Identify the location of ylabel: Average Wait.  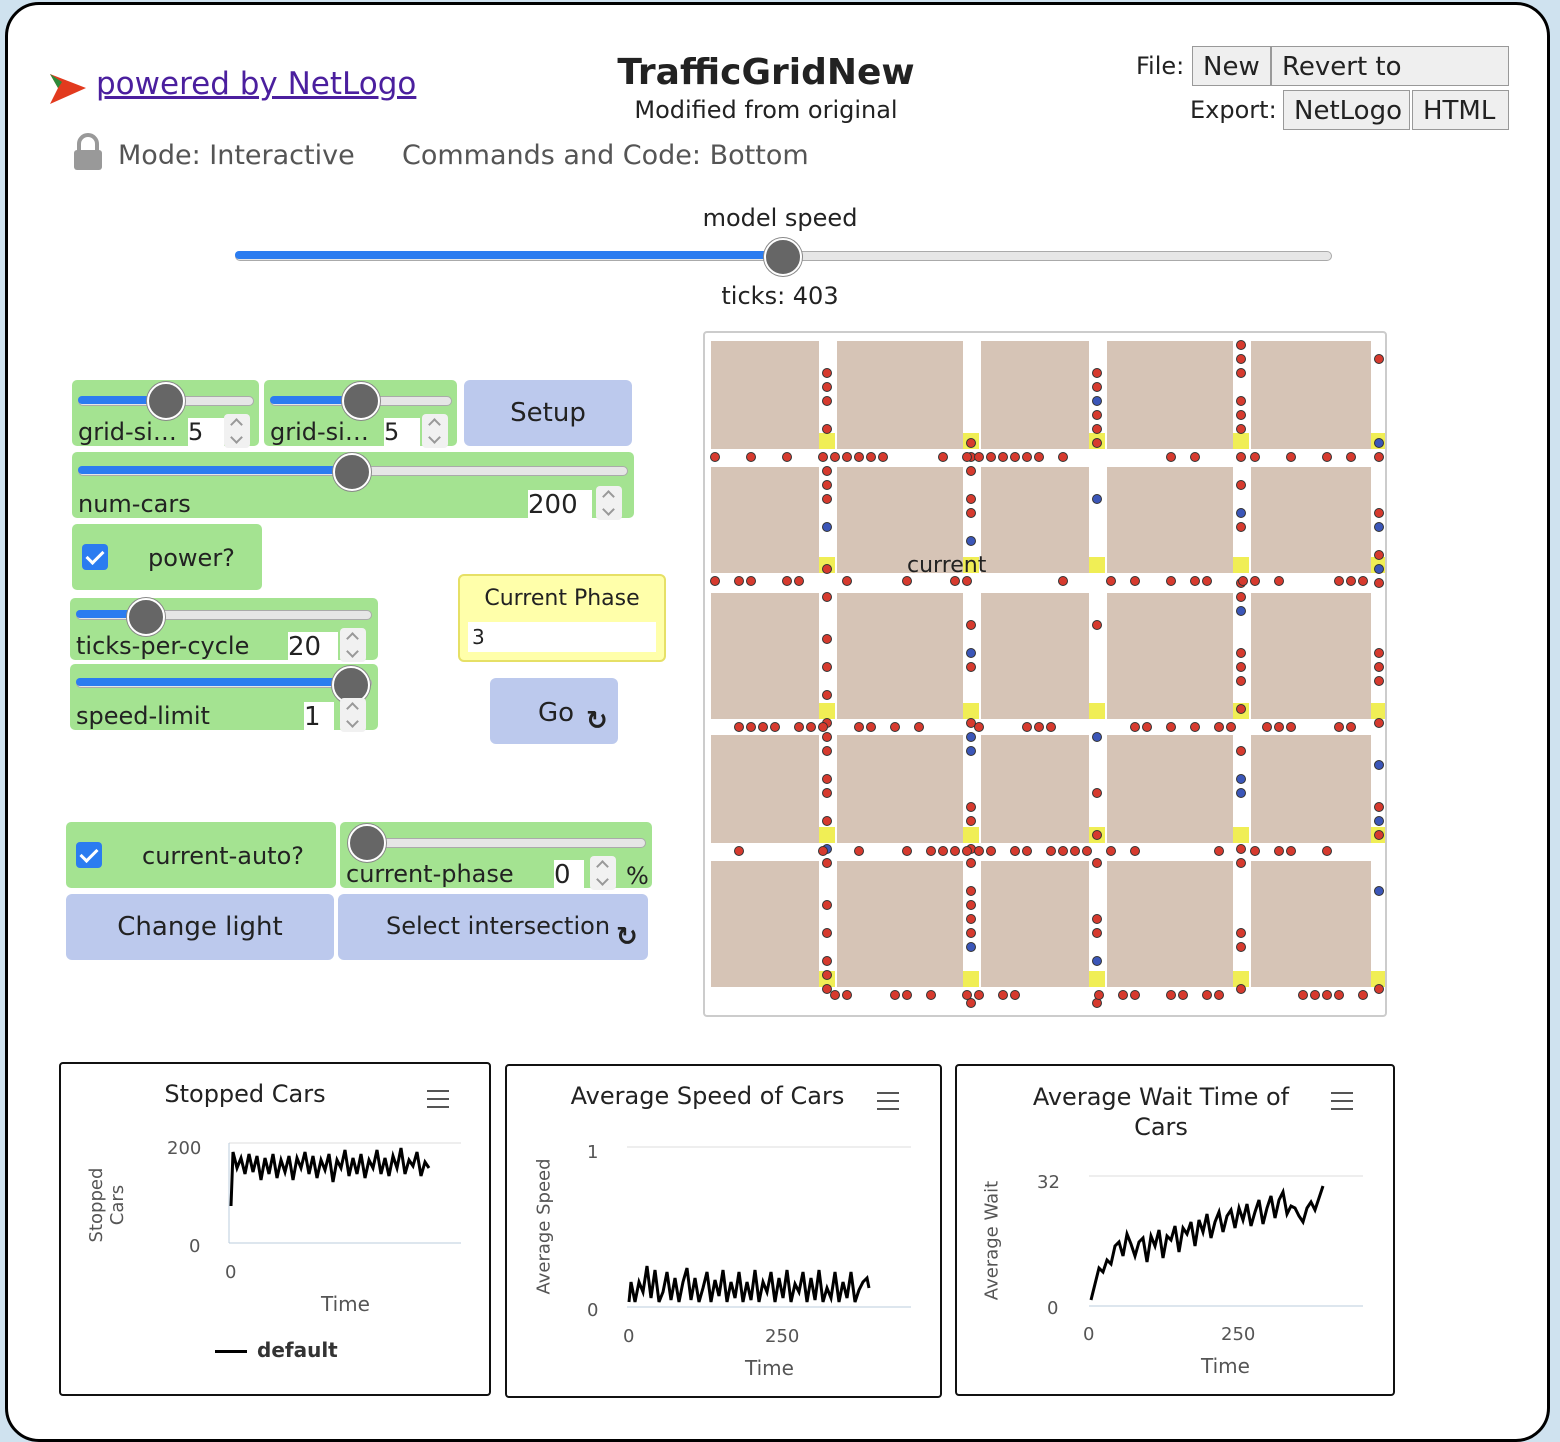
(992, 1240).